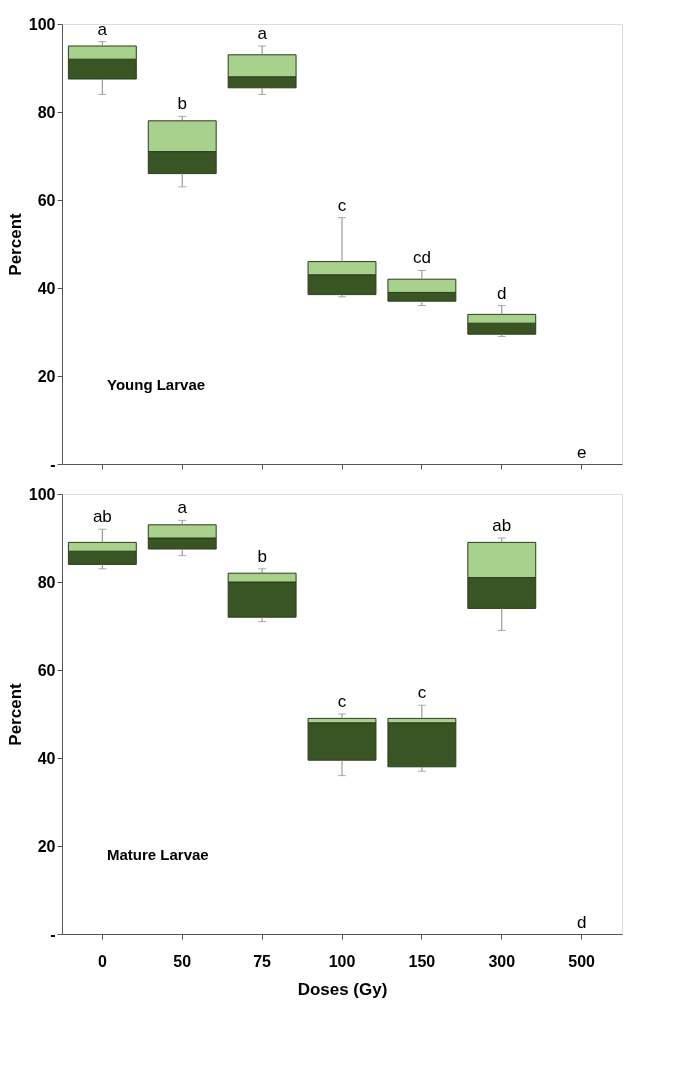  Describe the element at coordinates (342, 989) in the screenshot. I see `x-axis-title: Doses (Gy)` at that location.